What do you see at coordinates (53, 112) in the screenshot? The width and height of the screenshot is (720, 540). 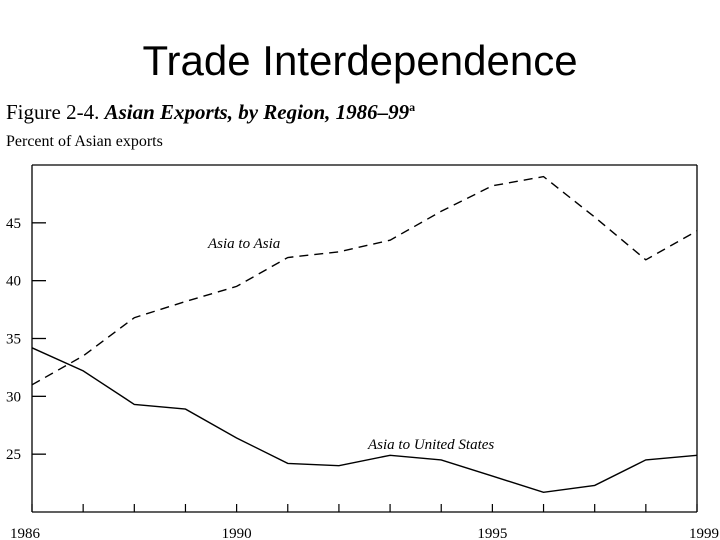 I see `figure-number: Figure 2-4.` at bounding box center [53, 112].